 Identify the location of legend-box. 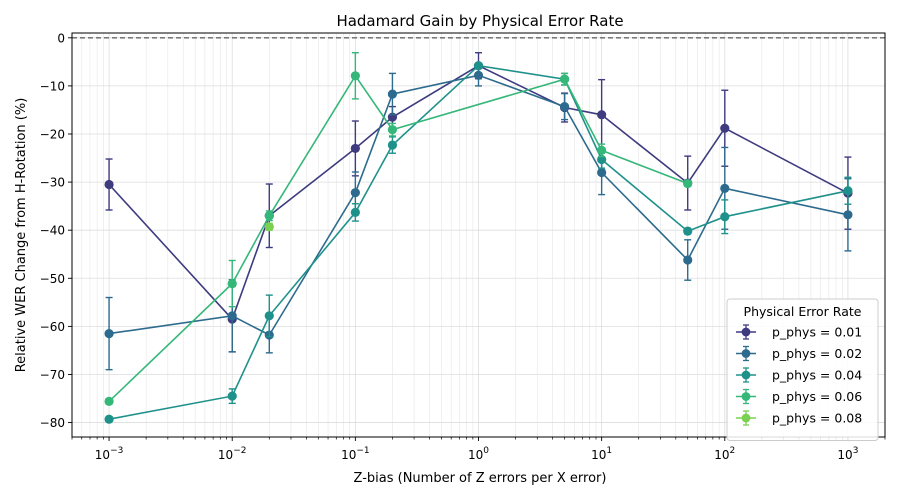
(802, 369).